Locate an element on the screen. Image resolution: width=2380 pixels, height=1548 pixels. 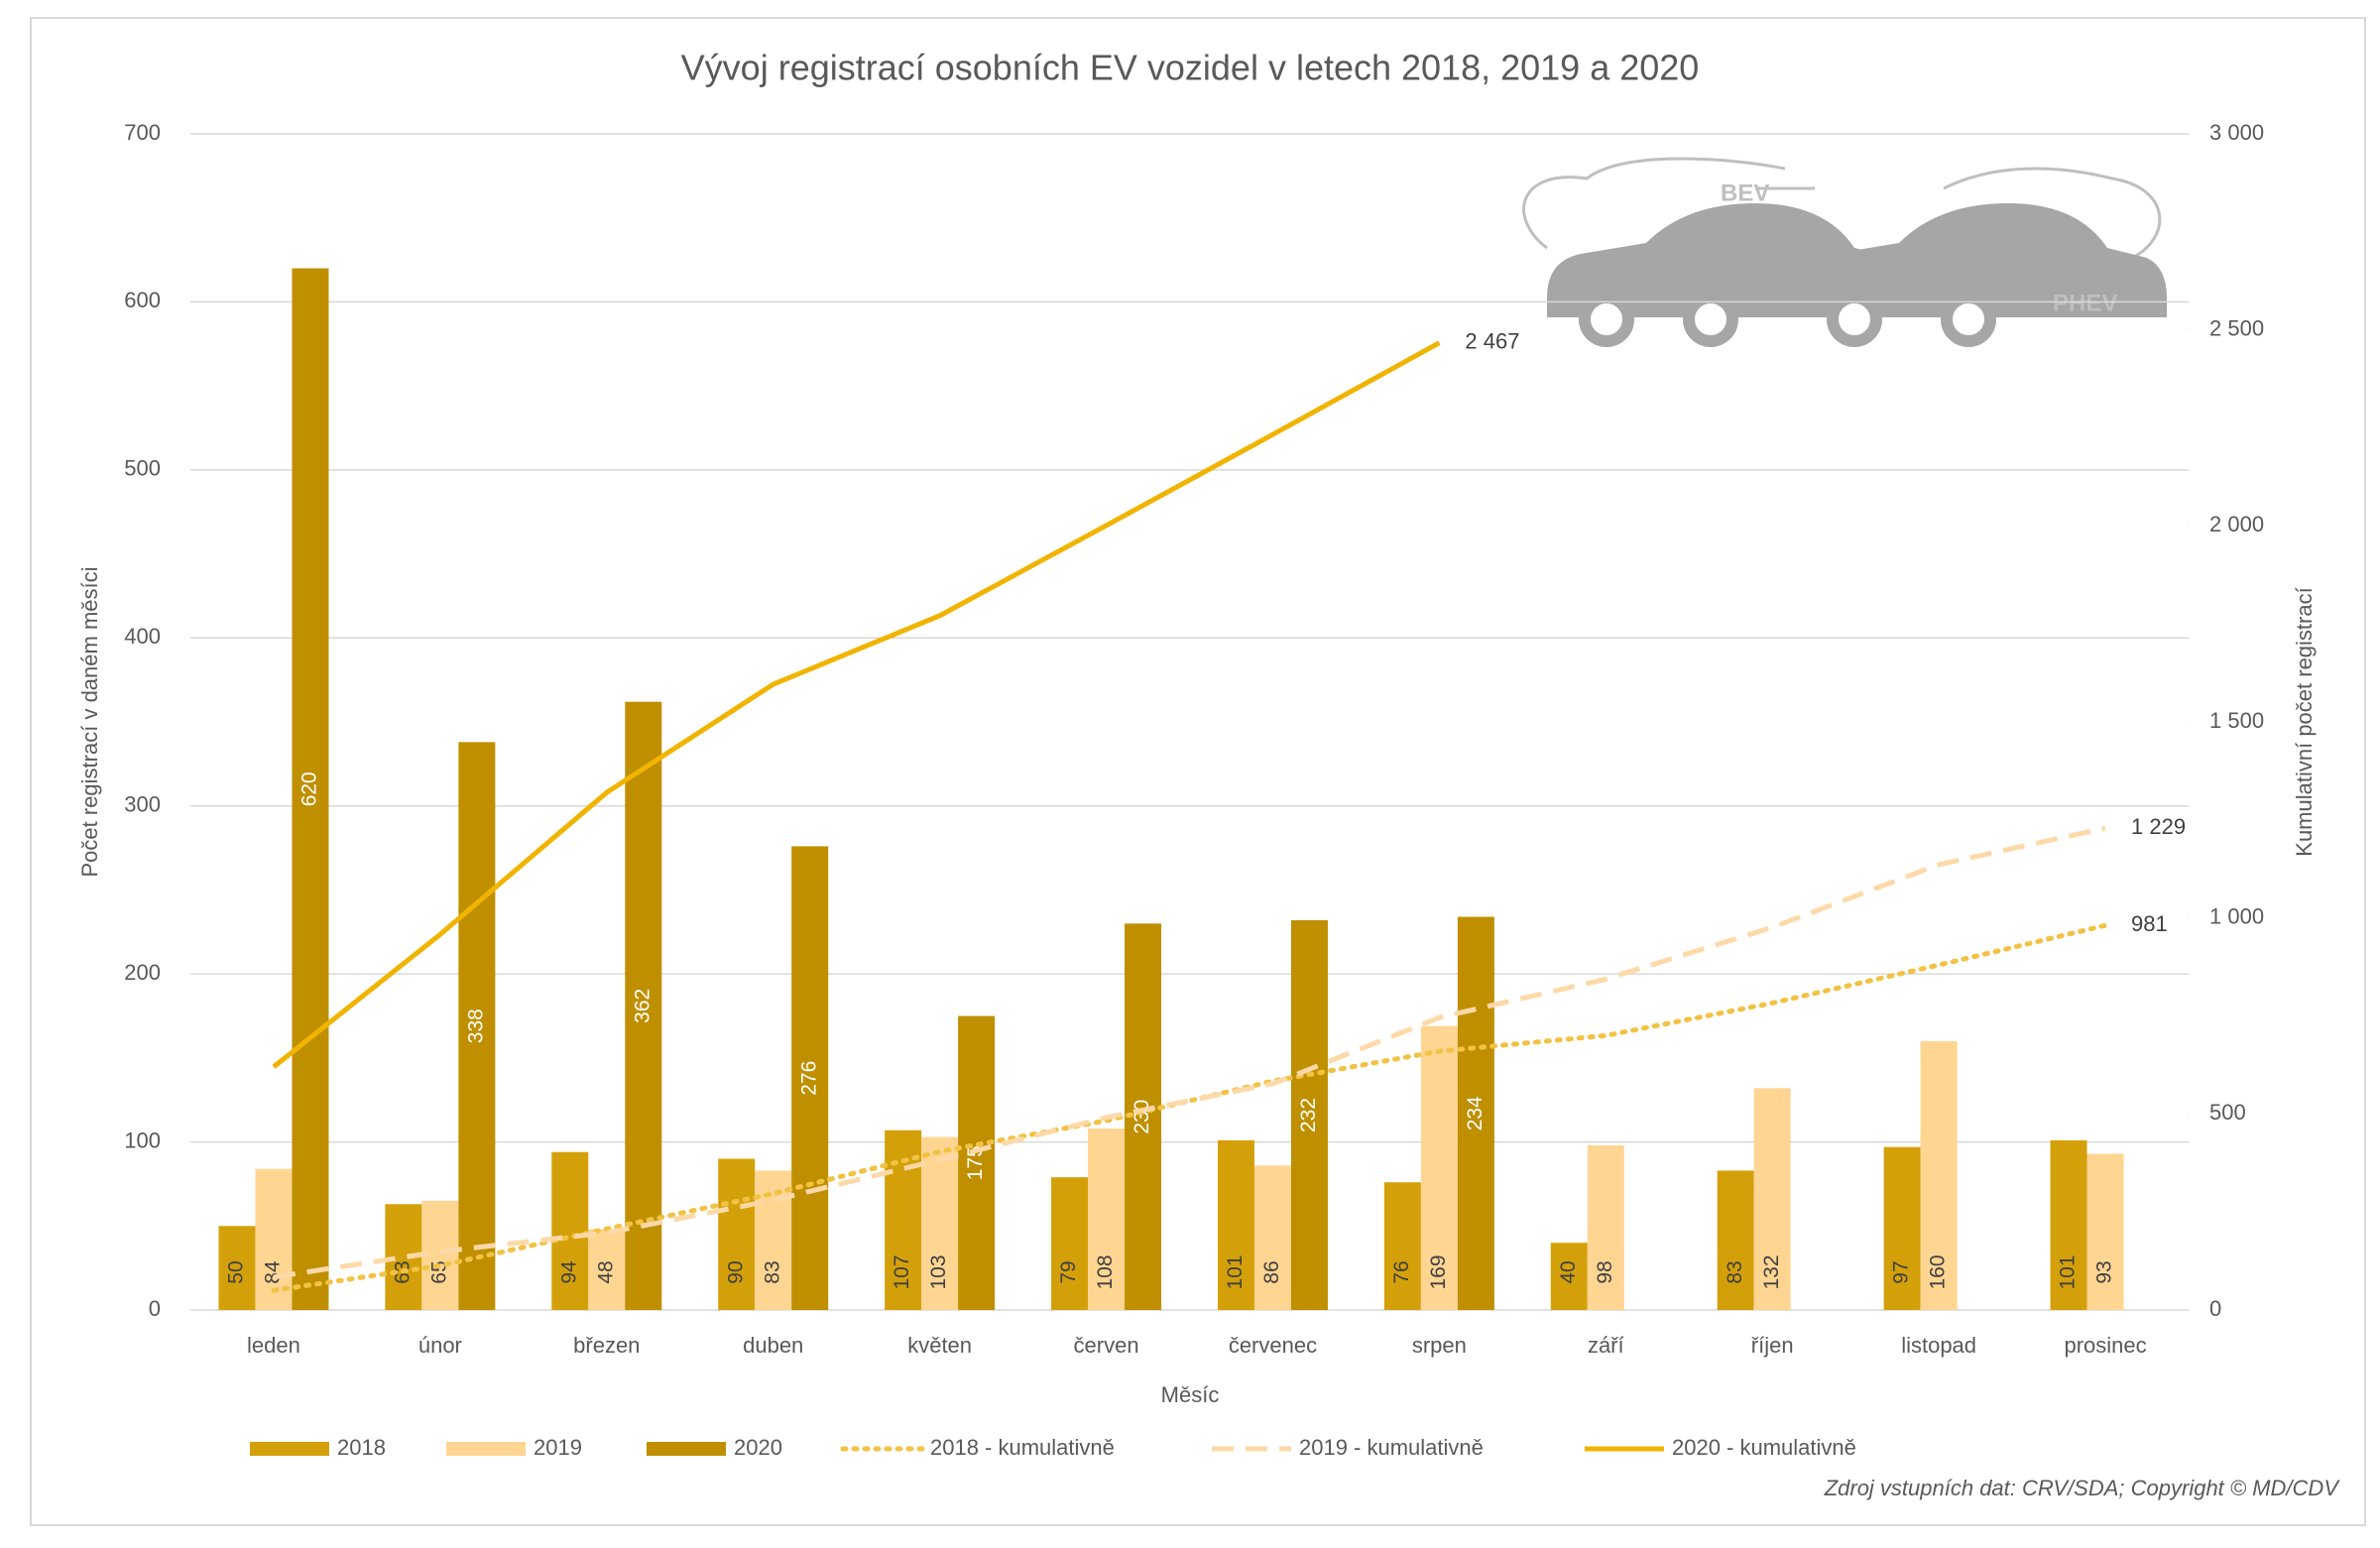
x-tick-label: březen is located at coordinates (606, 1345).